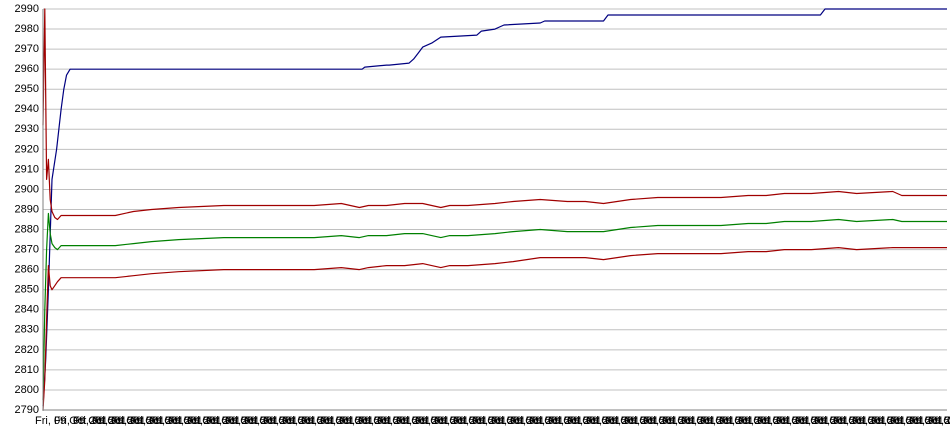 Image resolution: width=950 pixels, height=435 pixels. What do you see at coordinates (27, 129) in the screenshot?
I see `y-tick-label: 2930` at bounding box center [27, 129].